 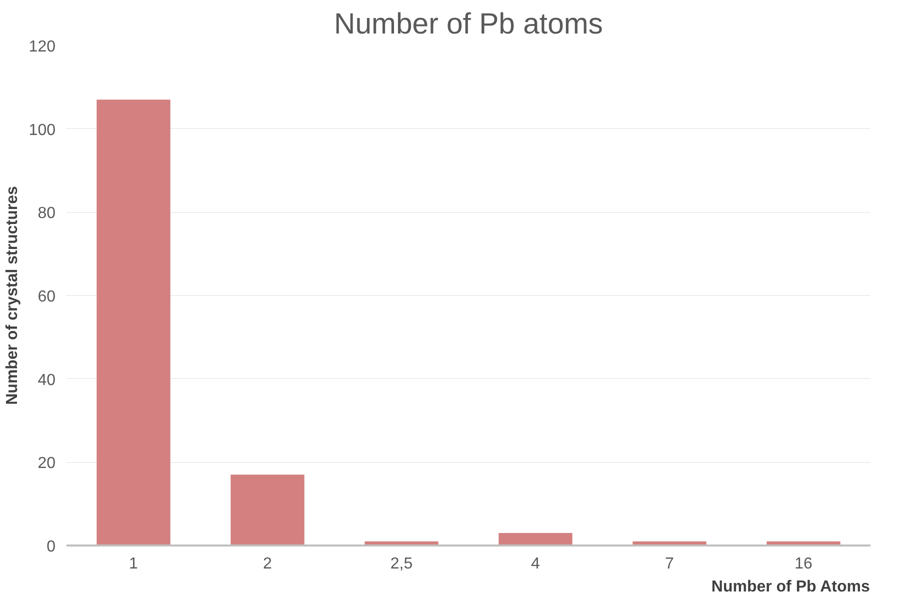 What do you see at coordinates (47, 380) in the screenshot?
I see `y-tick-label: 40` at bounding box center [47, 380].